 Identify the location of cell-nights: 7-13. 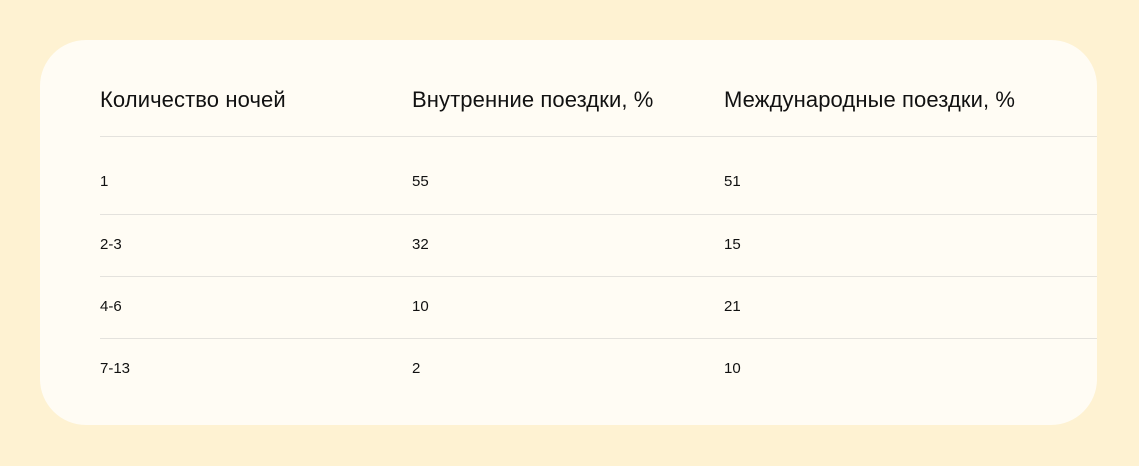
(115, 368).